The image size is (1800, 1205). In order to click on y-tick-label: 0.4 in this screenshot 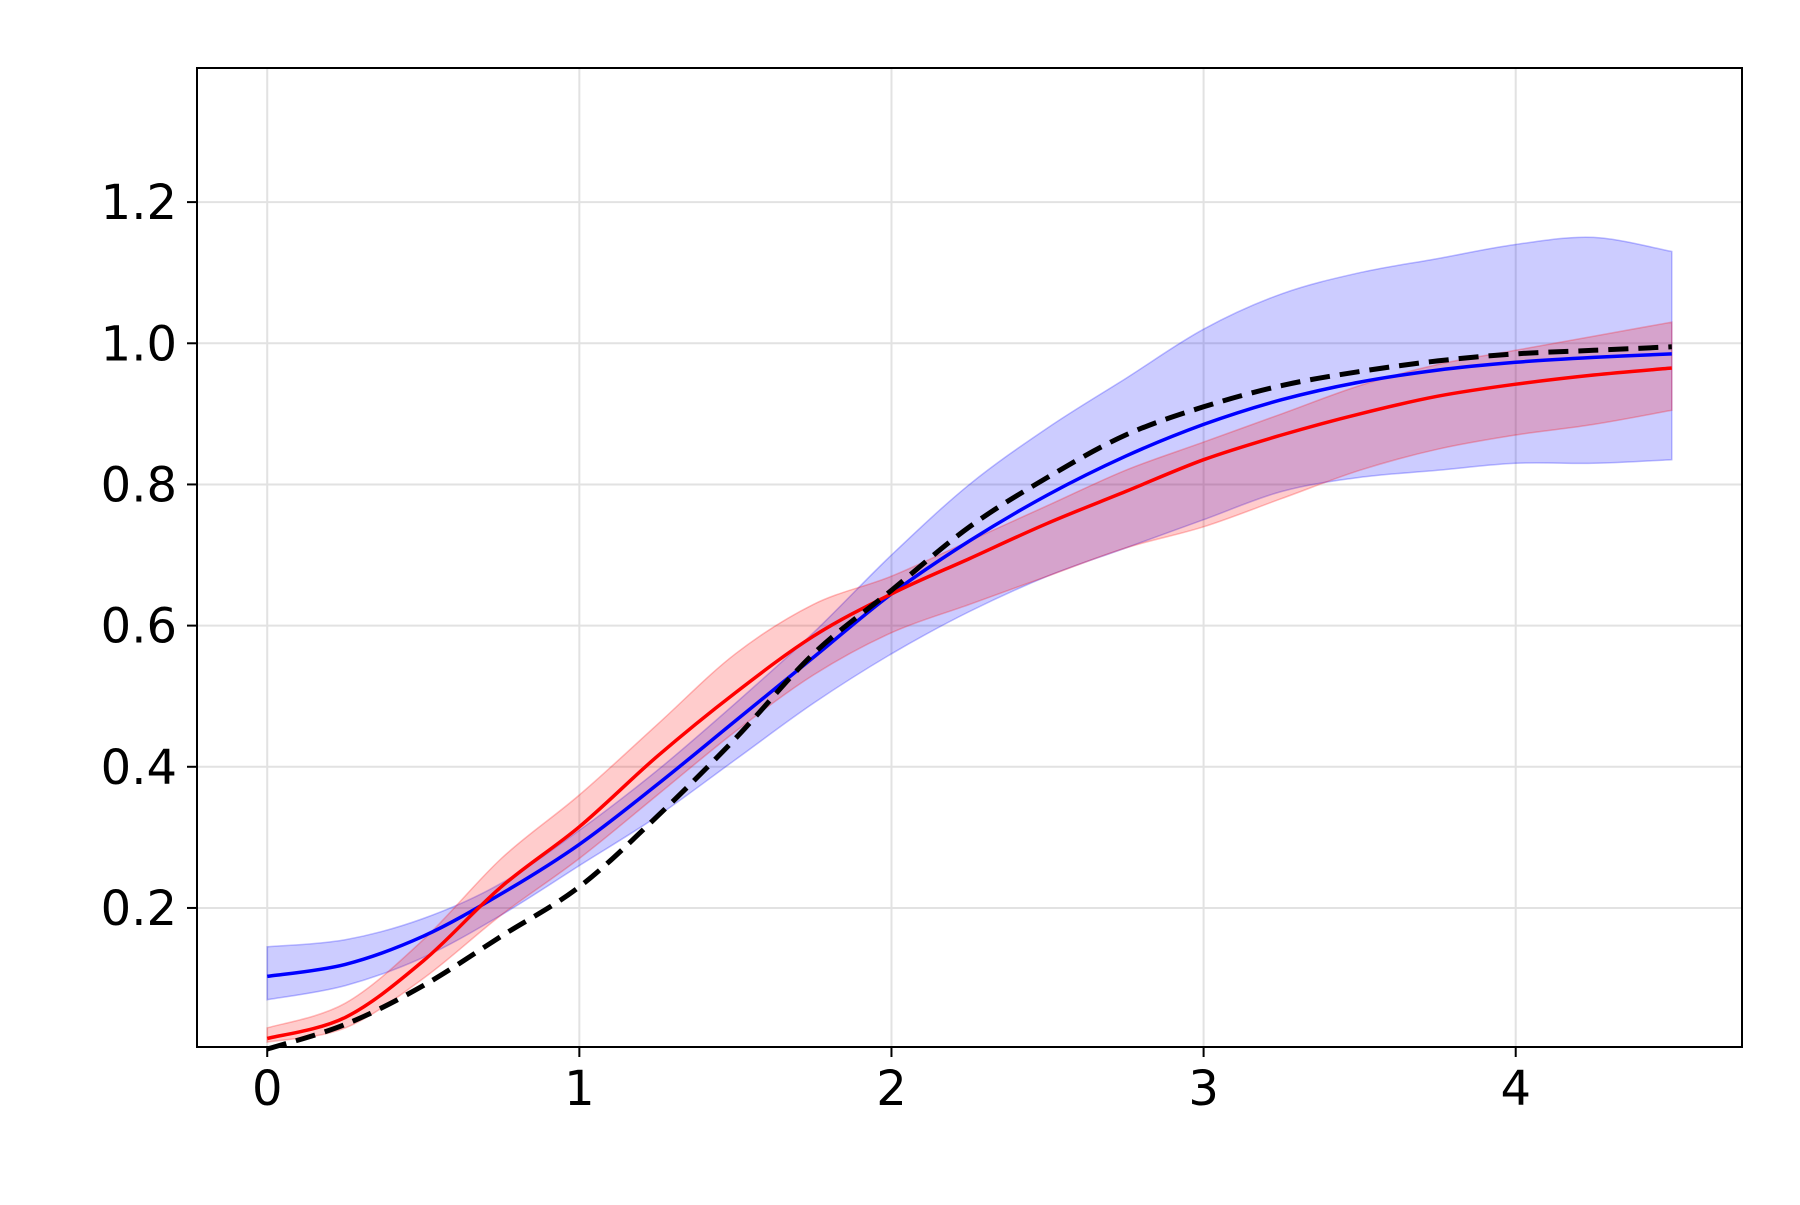, I will do `click(139, 768)`.